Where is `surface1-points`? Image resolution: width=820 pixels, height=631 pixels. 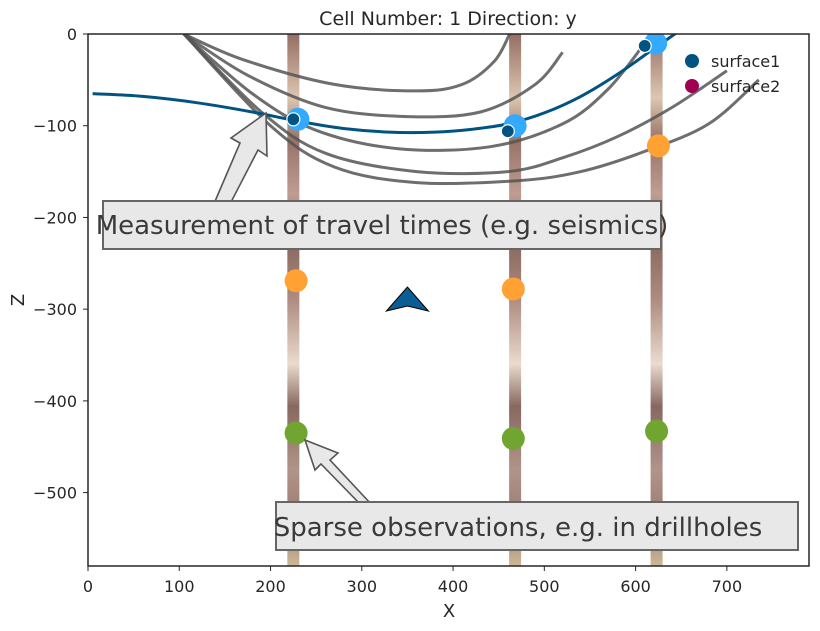 surface1-points is located at coordinates (469, 88).